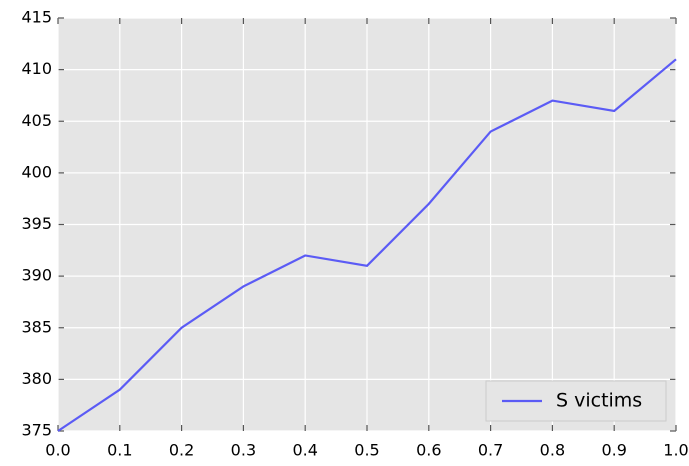 The width and height of the screenshot is (689, 466). What do you see at coordinates (428, 450) in the screenshot?
I see `x-tick-label: 0.6` at bounding box center [428, 450].